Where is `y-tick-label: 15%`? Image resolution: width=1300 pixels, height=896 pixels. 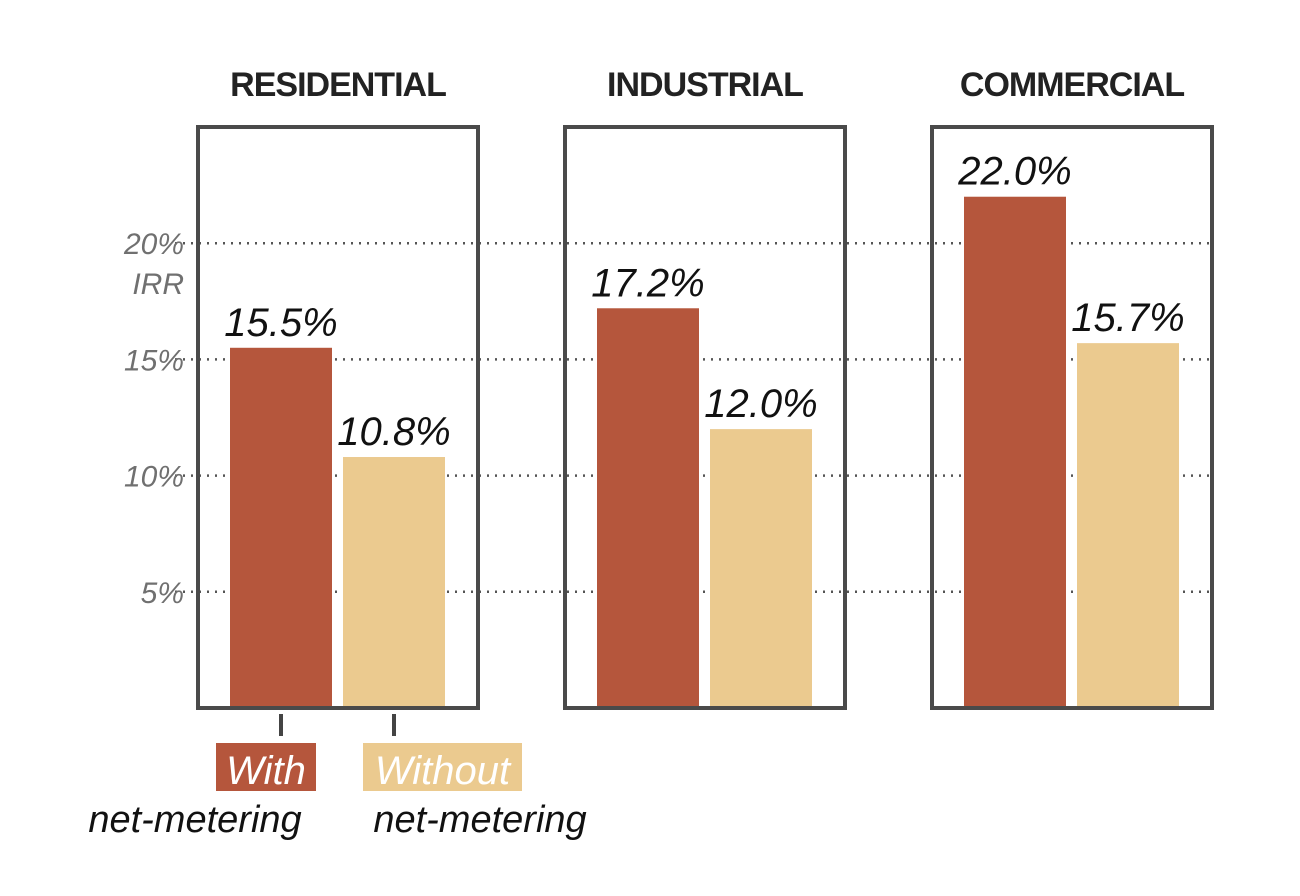
y-tick-label: 15% is located at coordinates (154, 360).